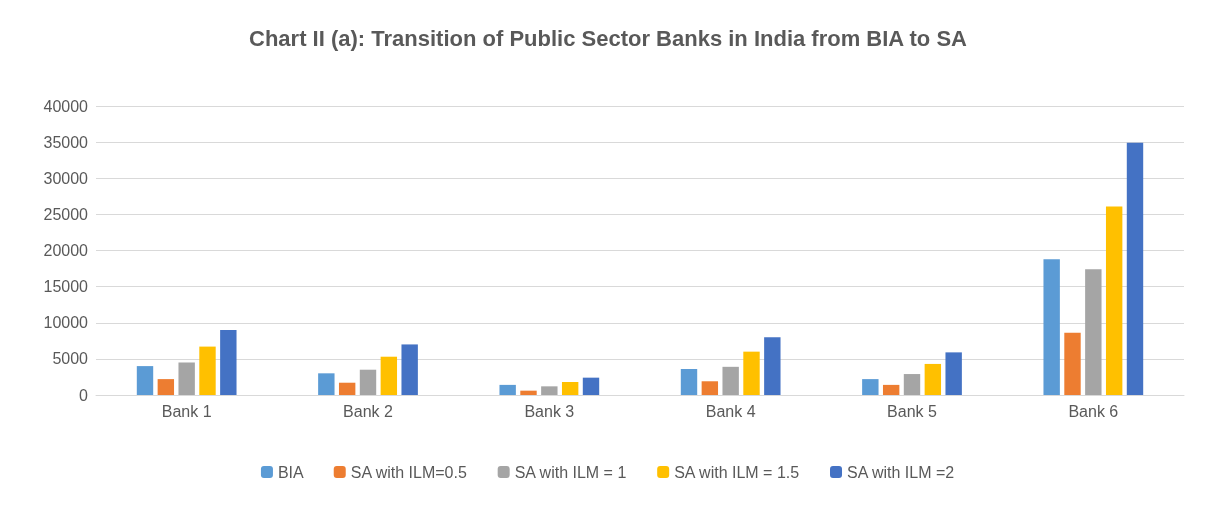  Describe the element at coordinates (912, 411) in the screenshot. I see `x-tick-label: Bank 5` at that location.